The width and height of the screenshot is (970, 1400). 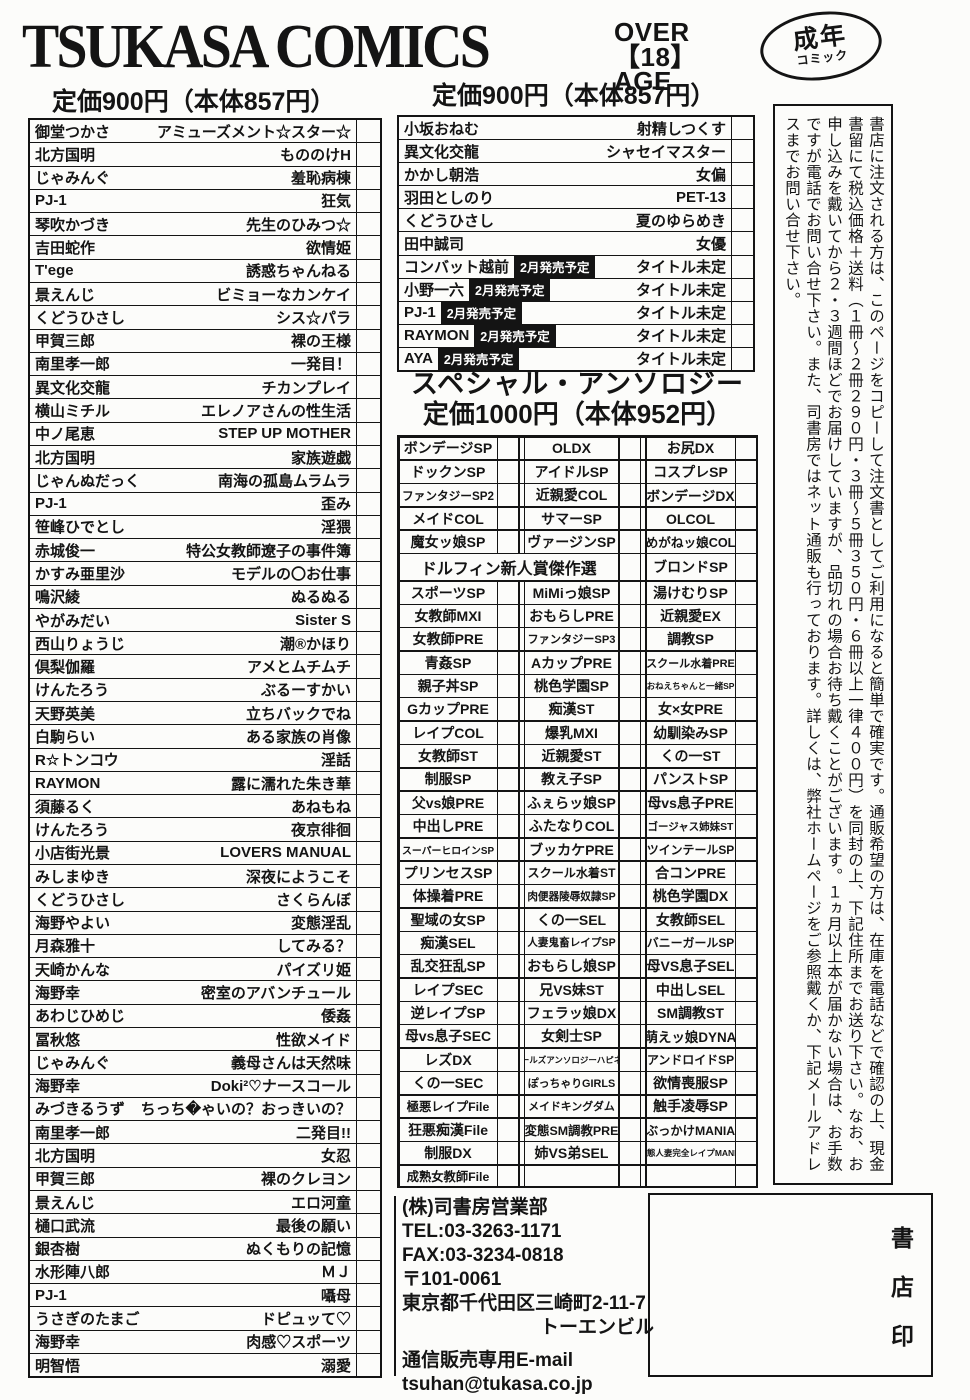 I want to click on contact-line: FAX:03-3234-0818, so click(x=483, y=1255).